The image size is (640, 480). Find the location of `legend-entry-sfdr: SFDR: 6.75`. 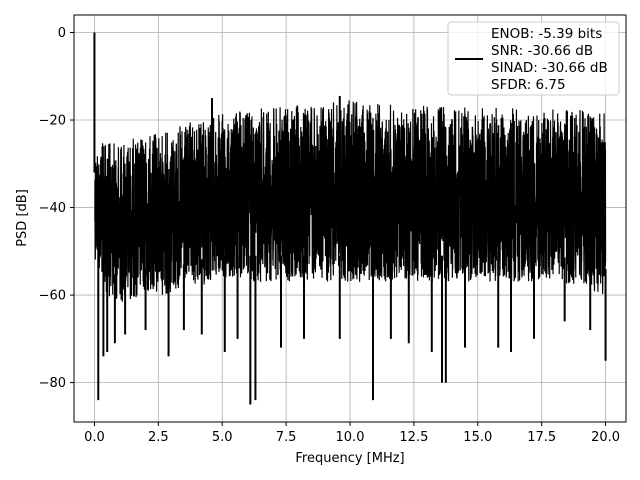

legend-entry-sfdr: SFDR: 6.75 is located at coordinates (528, 85).